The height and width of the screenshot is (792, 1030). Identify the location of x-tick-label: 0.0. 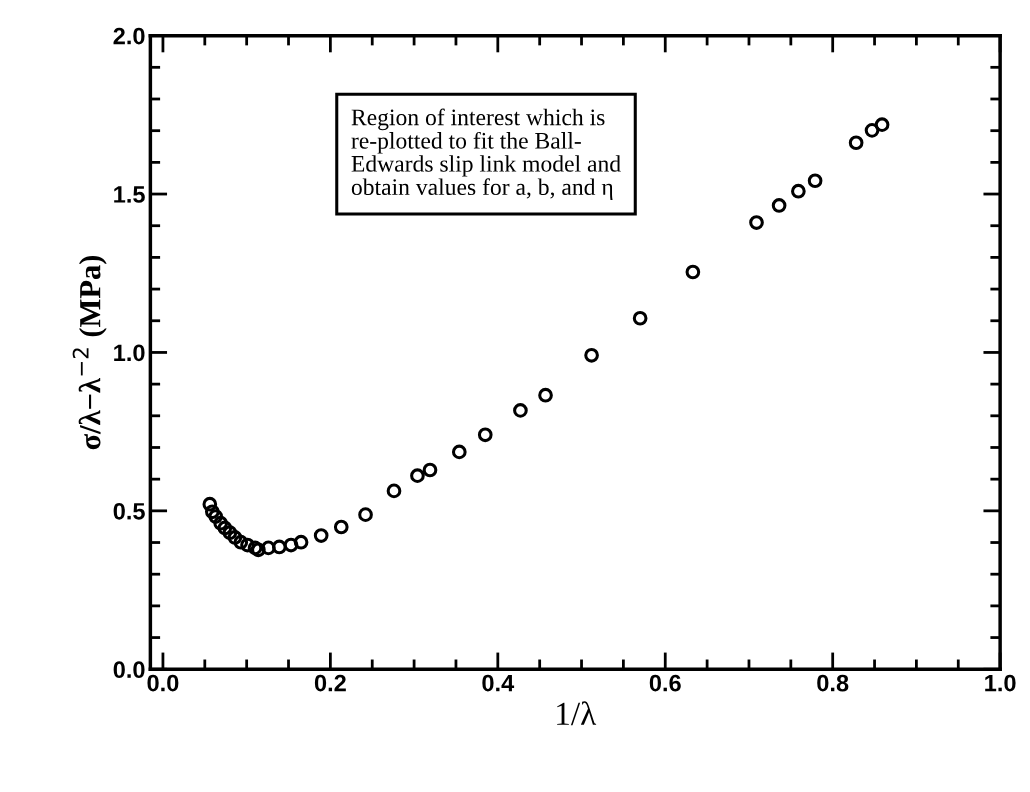
(163, 683).